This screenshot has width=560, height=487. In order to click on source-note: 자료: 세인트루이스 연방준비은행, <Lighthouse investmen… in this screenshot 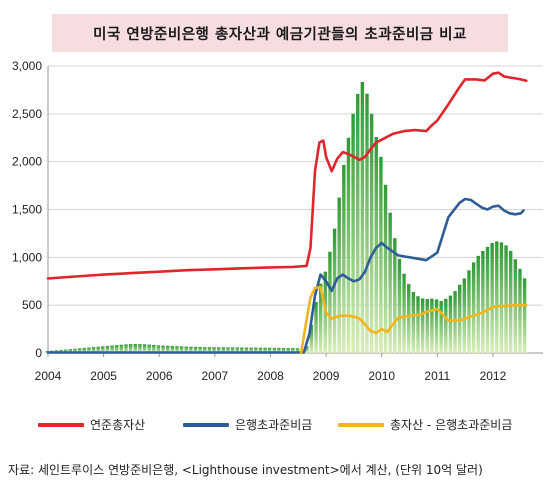, I will do `click(245, 470)`.